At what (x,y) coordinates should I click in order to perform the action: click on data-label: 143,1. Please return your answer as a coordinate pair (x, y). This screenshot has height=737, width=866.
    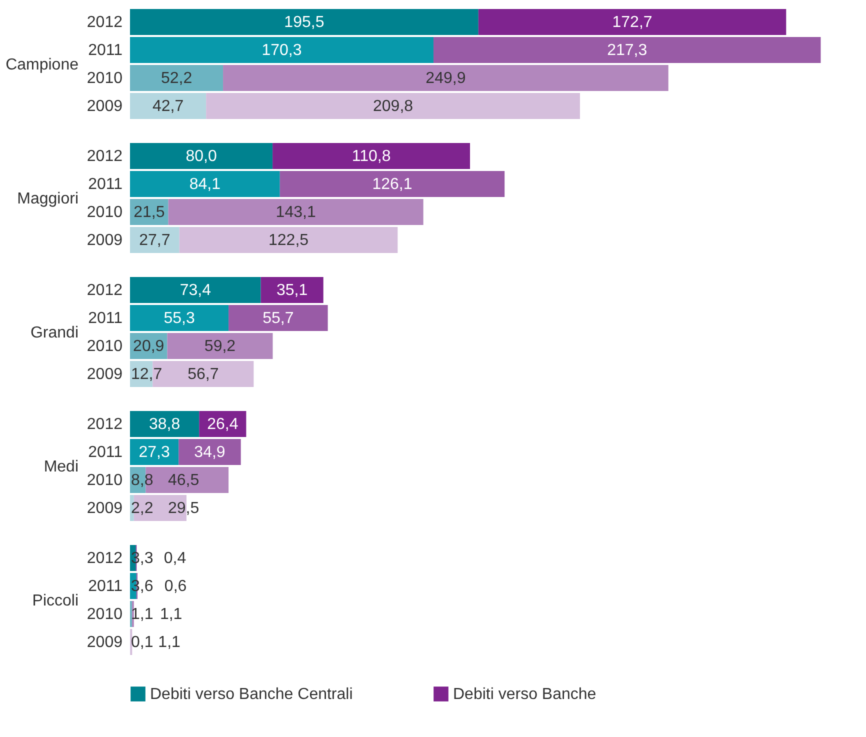
    Looking at the image, I should click on (296, 212).